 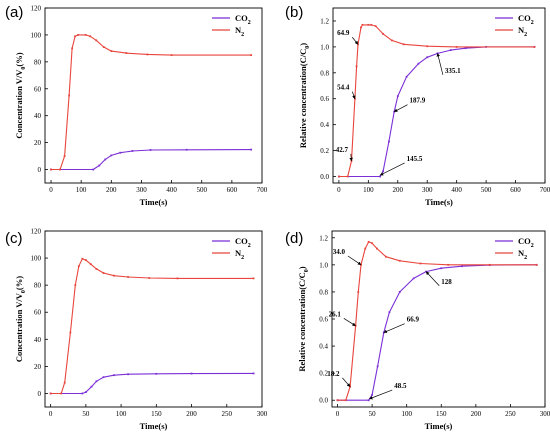 What do you see at coordinates (294, 238) in the screenshot?
I see `panel-label: (d)` at bounding box center [294, 238].